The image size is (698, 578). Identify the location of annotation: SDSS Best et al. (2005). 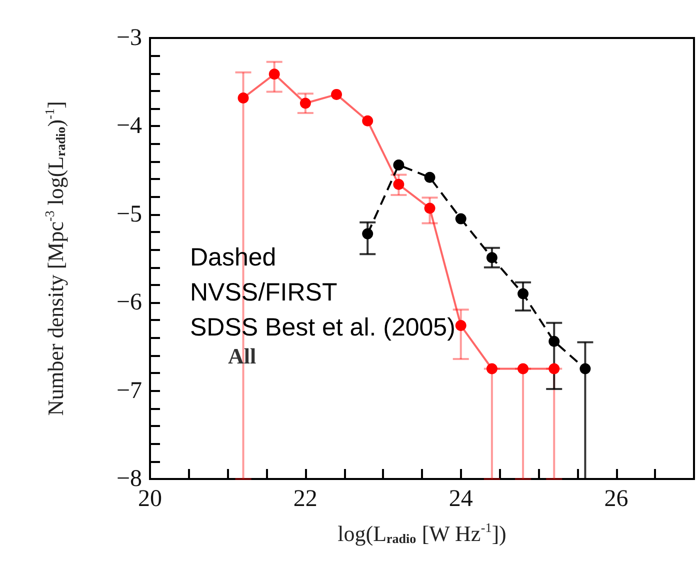
(323, 328).